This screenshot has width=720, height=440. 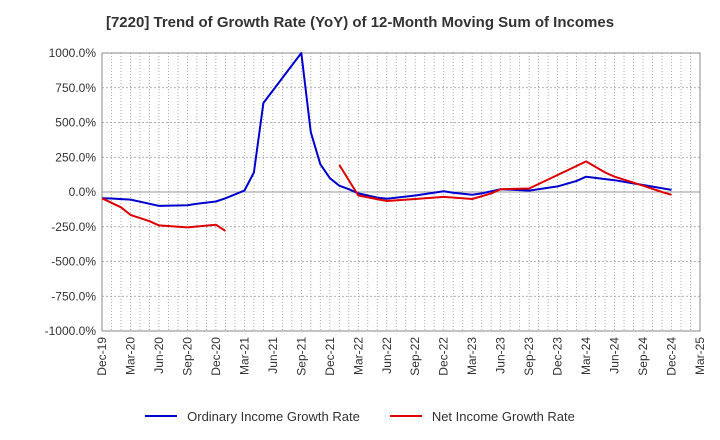 I want to click on x-tick-label: Jun-22, so click(x=387, y=355).